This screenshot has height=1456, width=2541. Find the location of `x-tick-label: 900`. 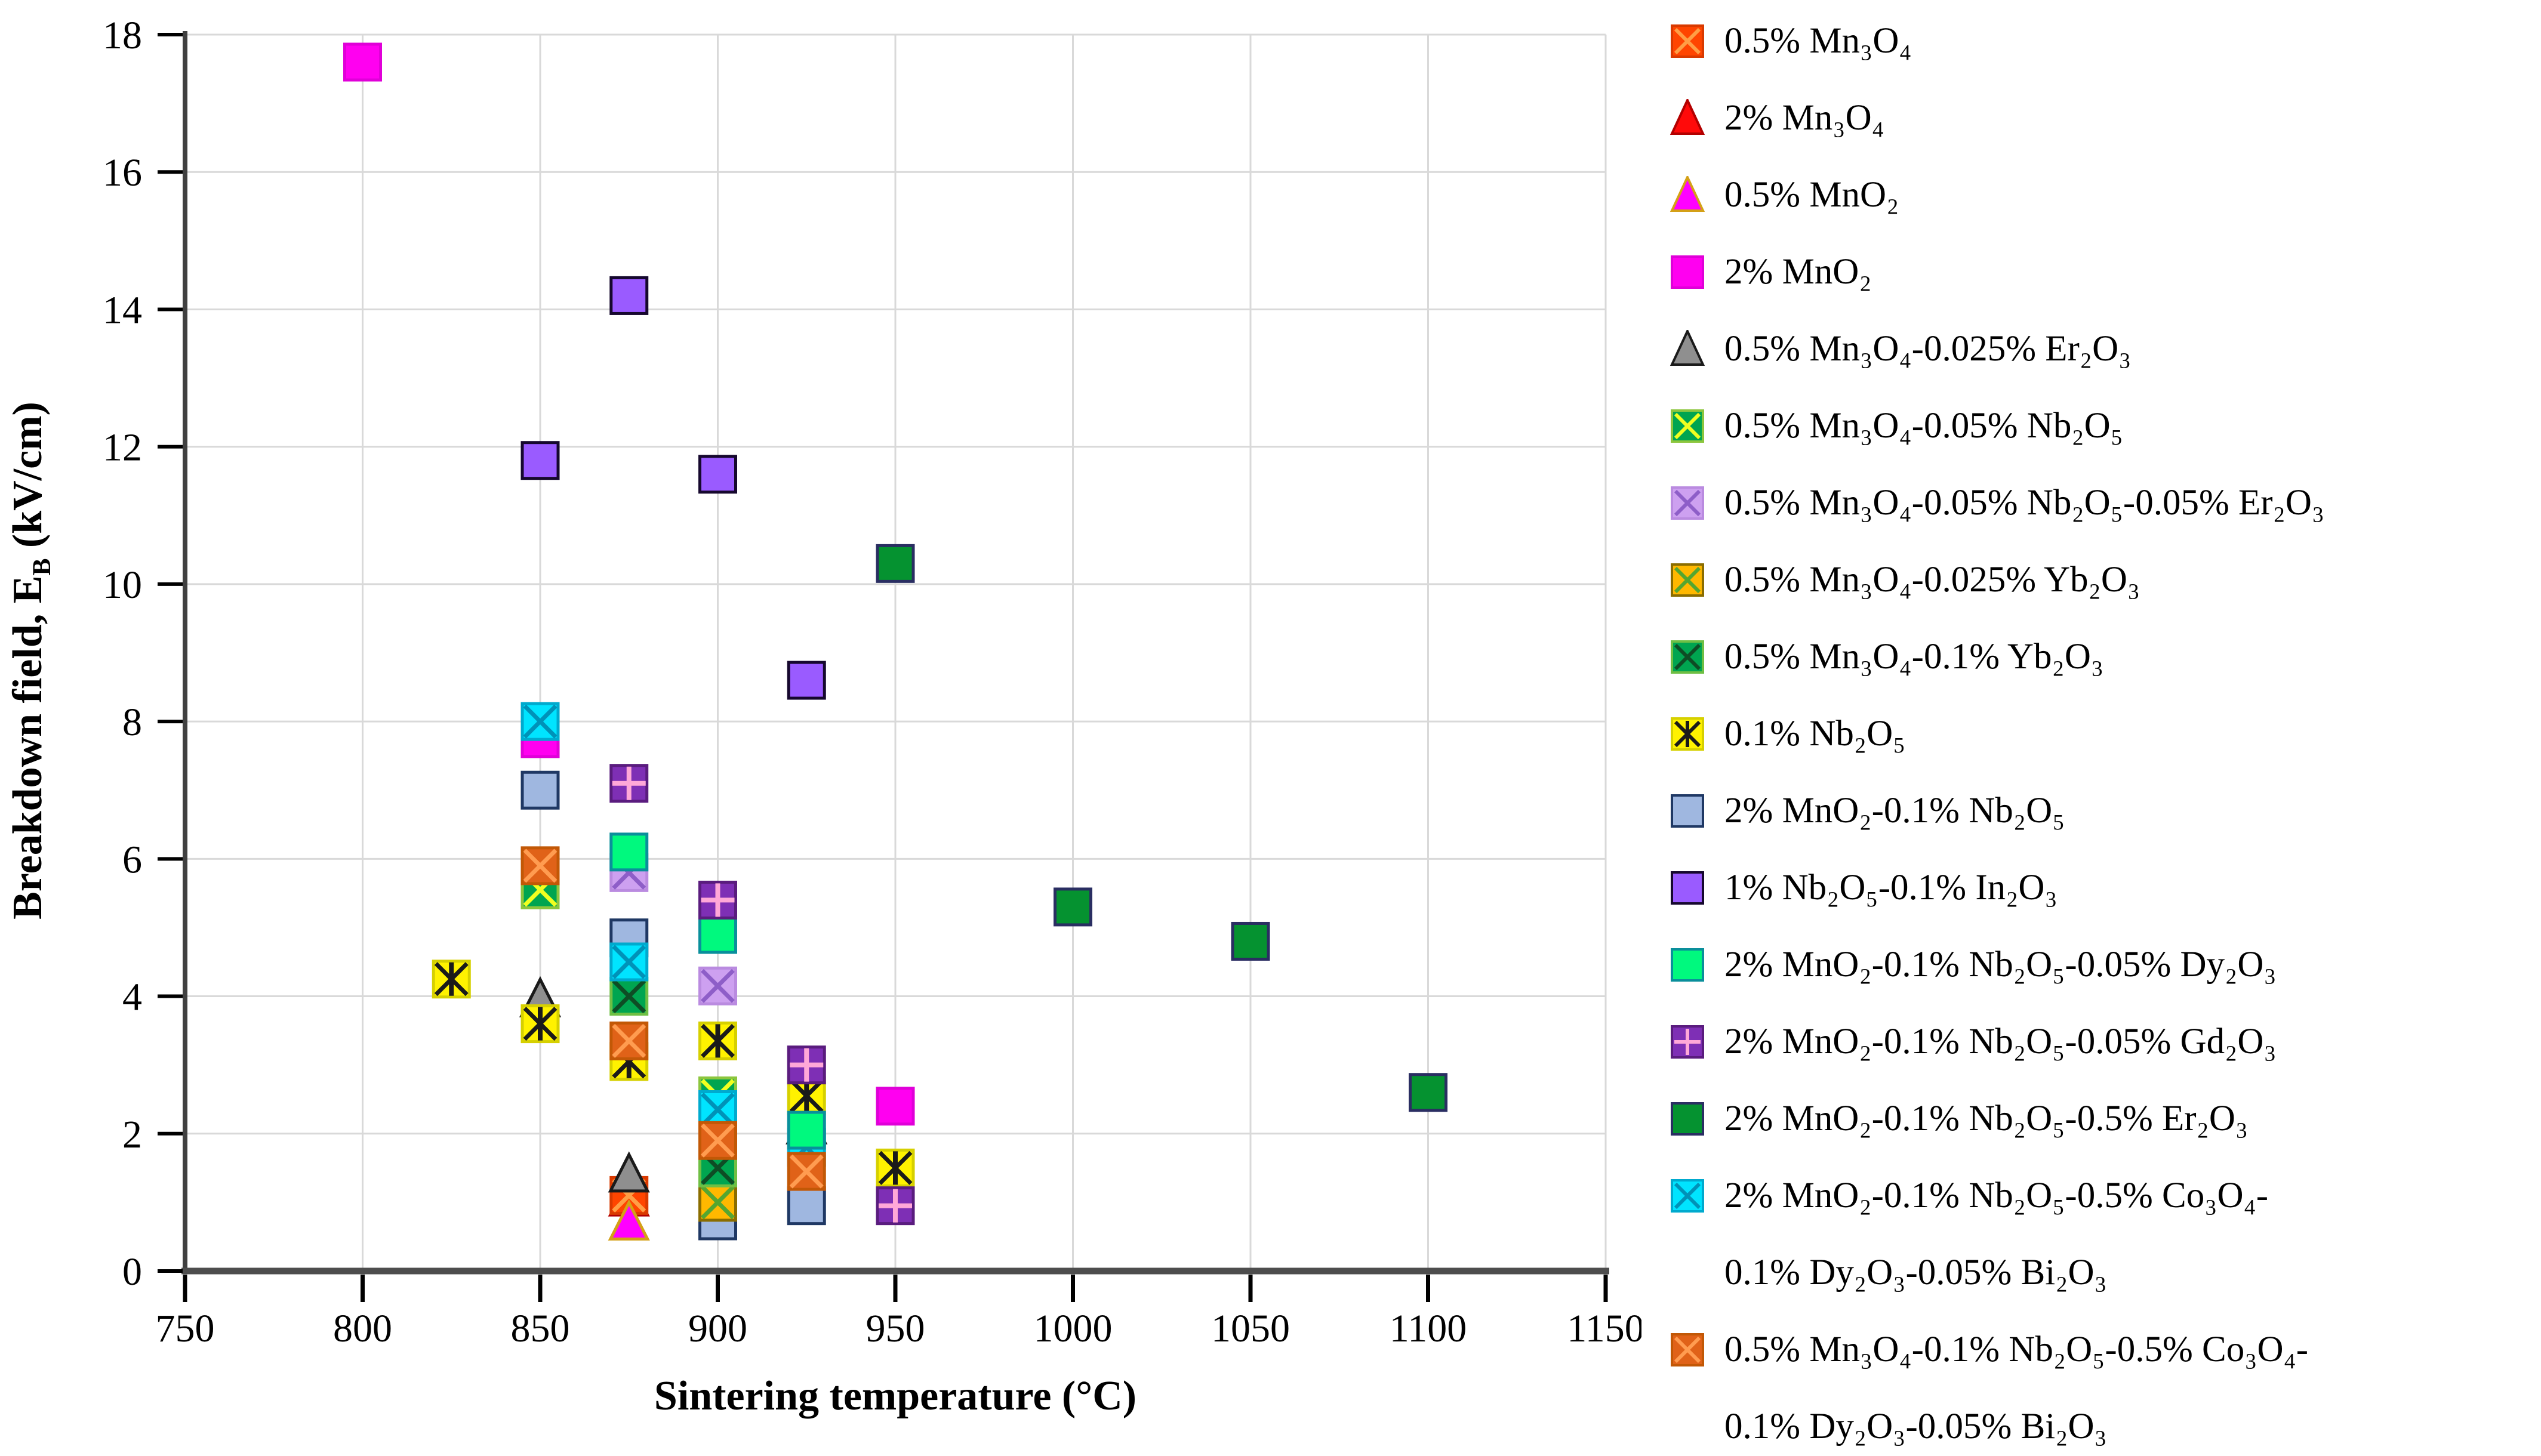

x-tick-label: 900 is located at coordinates (717, 1329).